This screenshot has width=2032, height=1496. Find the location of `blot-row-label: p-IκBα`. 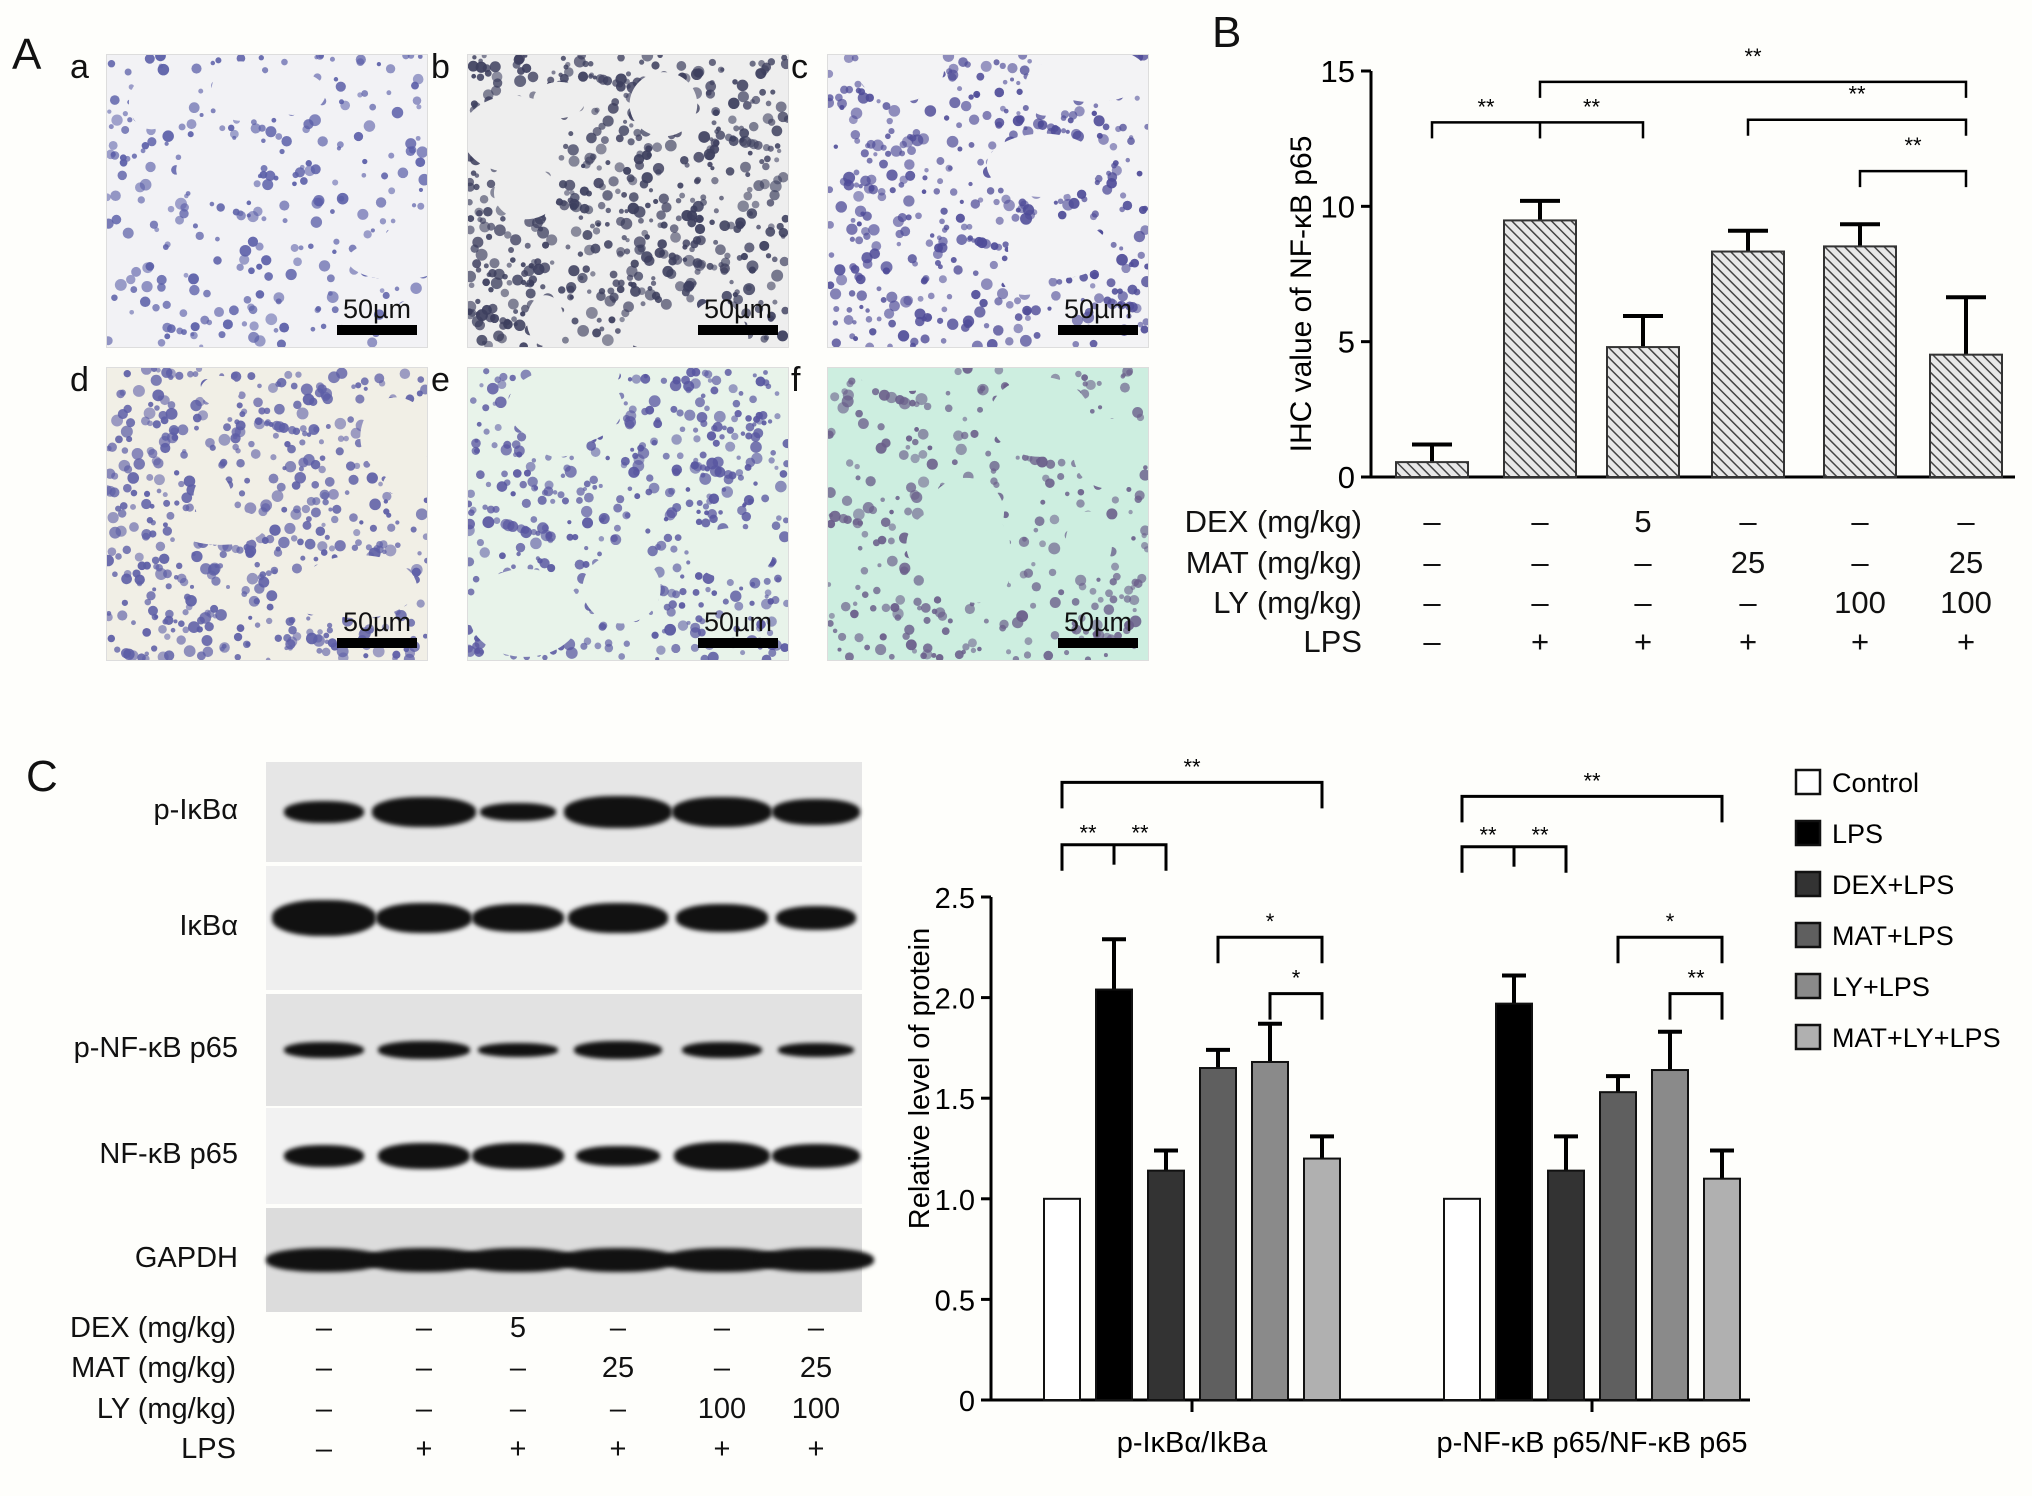

blot-row-label: p-IκBα is located at coordinates (195, 810).